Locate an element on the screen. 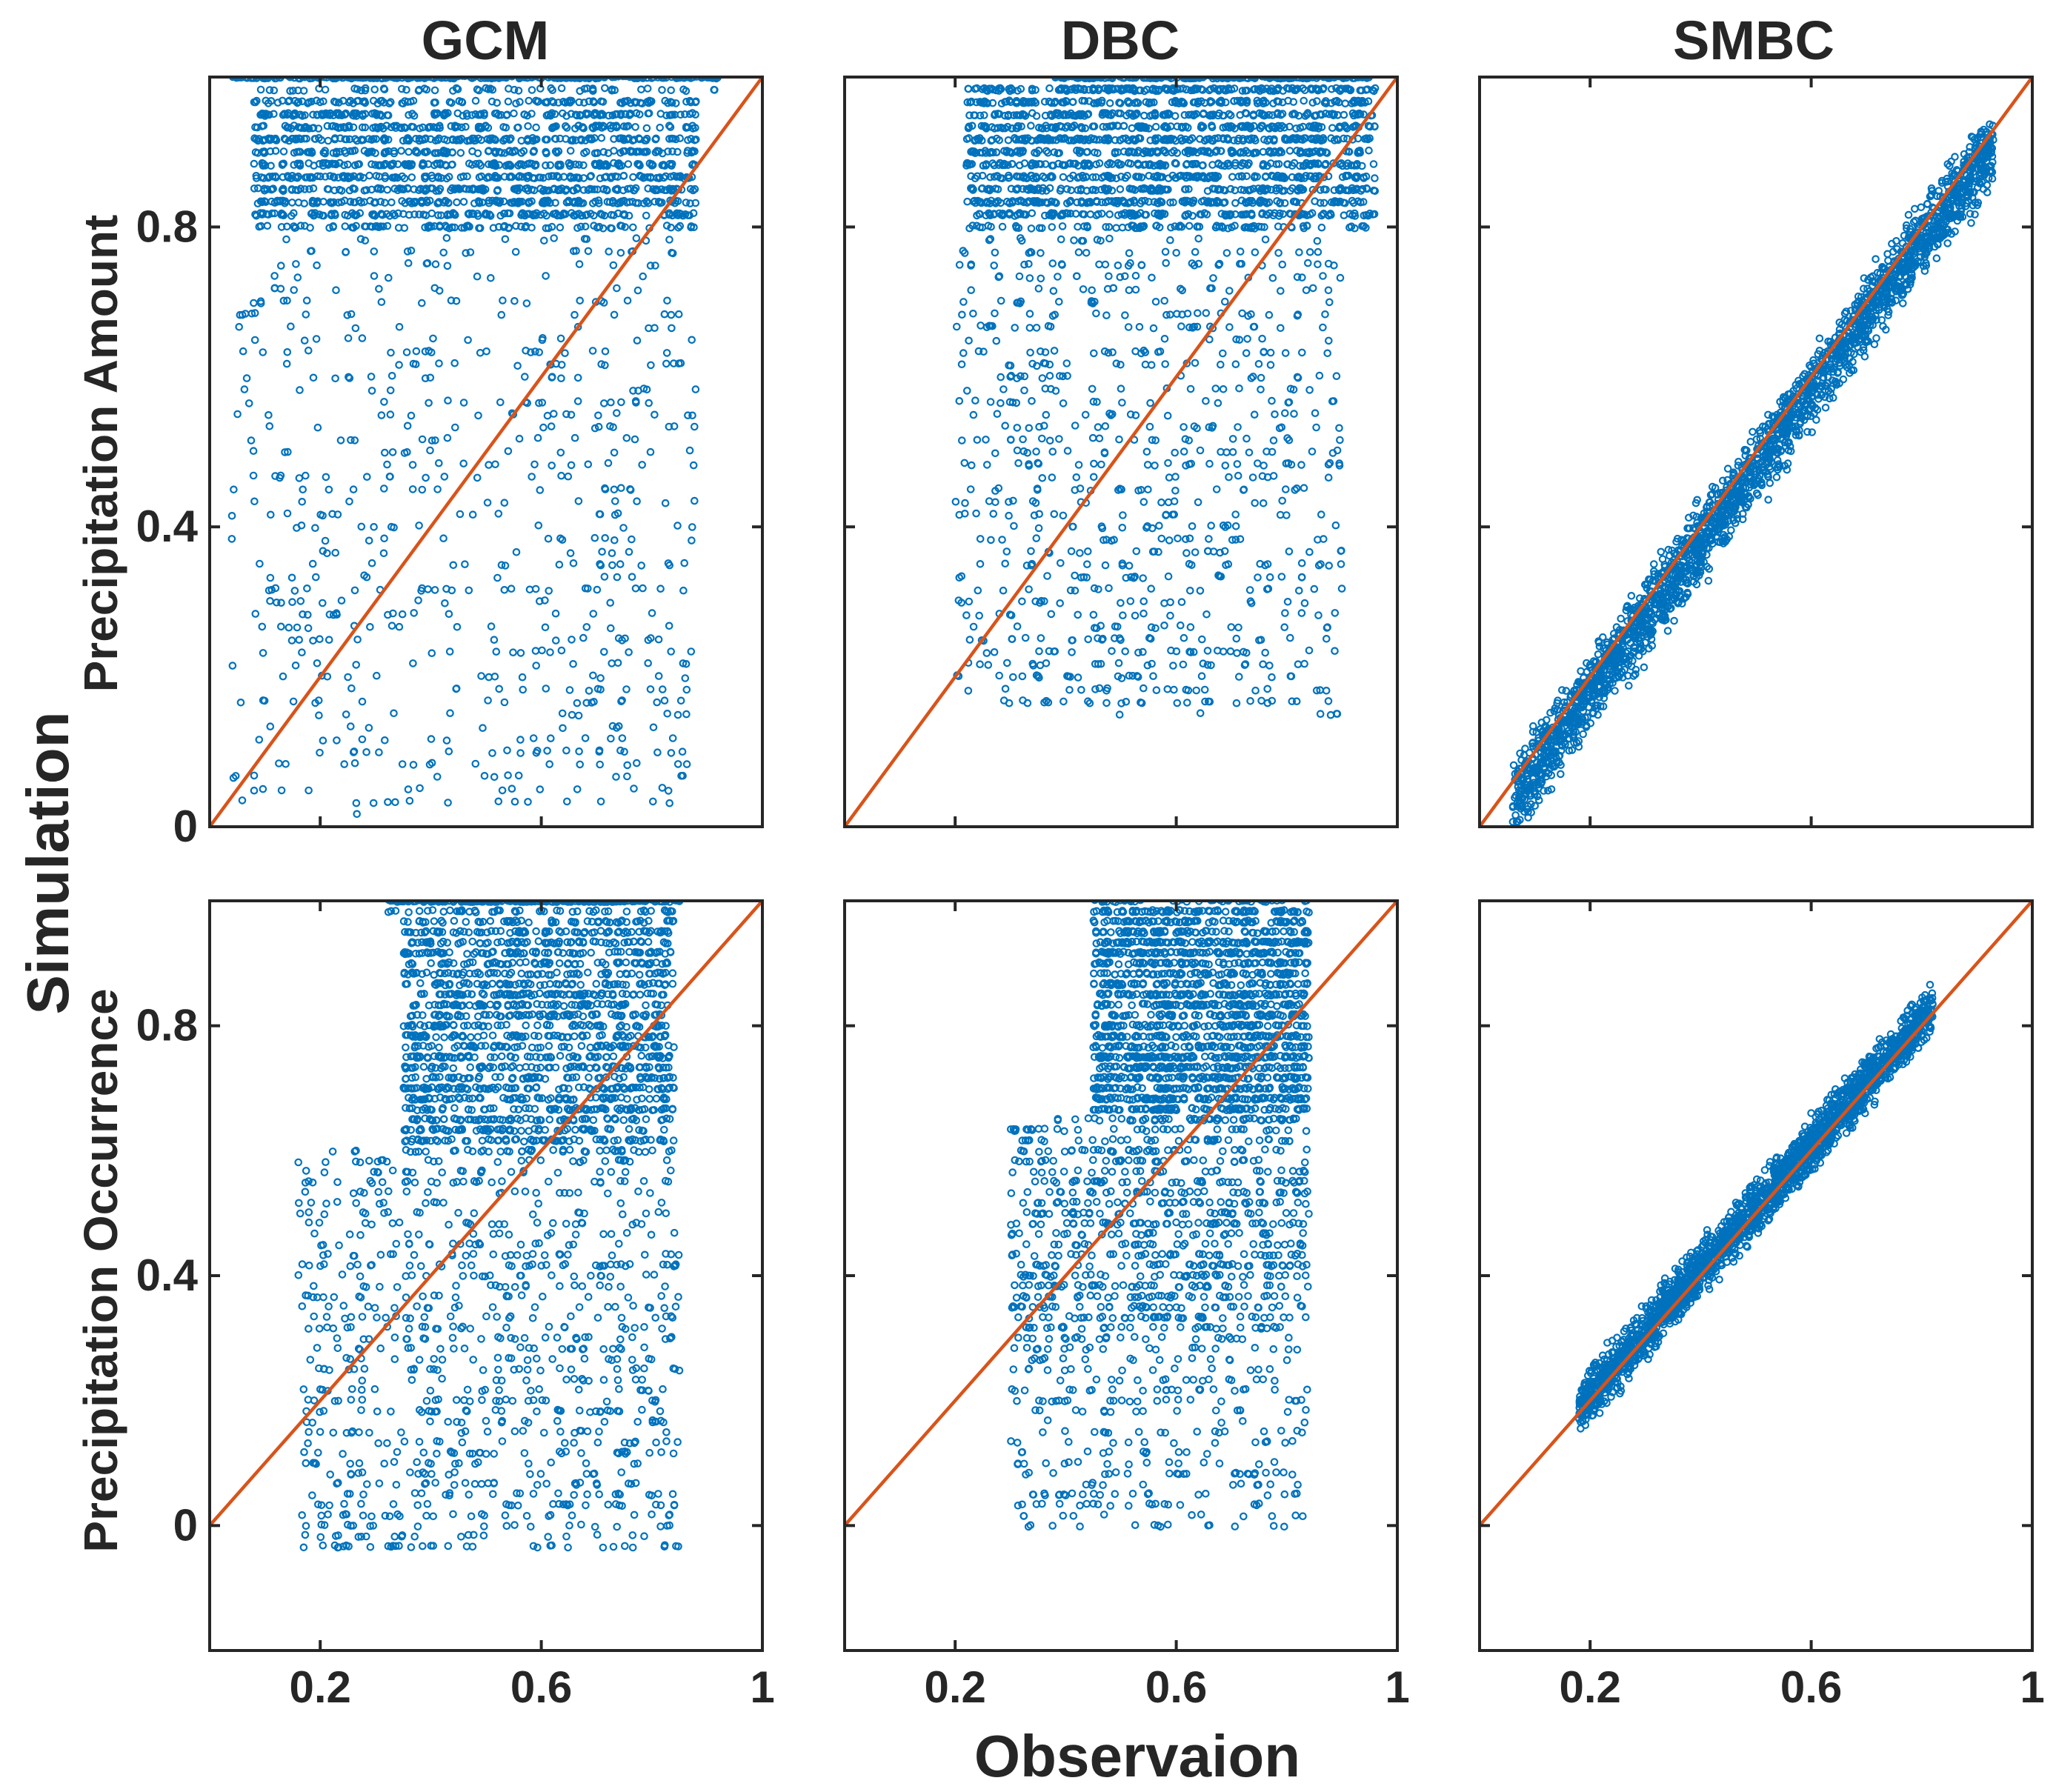 The image size is (2056, 1792). scatter-points-amount-dbc is located at coordinates (1165, 398).